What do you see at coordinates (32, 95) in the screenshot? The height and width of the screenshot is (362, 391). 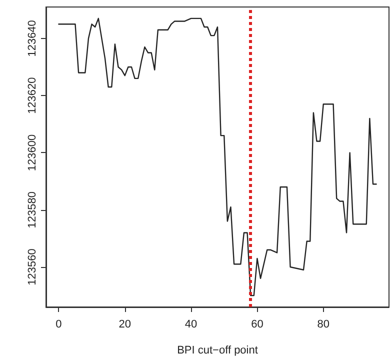 I see `y-tick-label: 123620` at bounding box center [32, 95].